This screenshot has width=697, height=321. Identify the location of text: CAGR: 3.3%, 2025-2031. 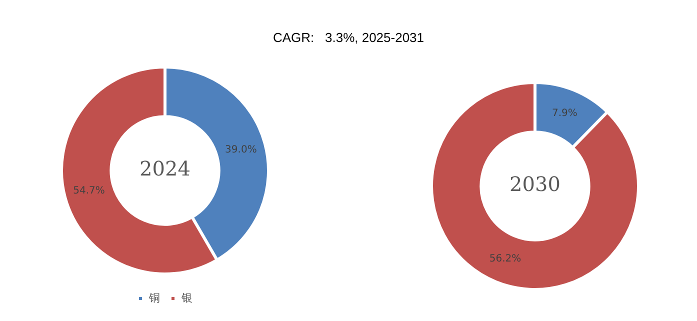
(349, 37).